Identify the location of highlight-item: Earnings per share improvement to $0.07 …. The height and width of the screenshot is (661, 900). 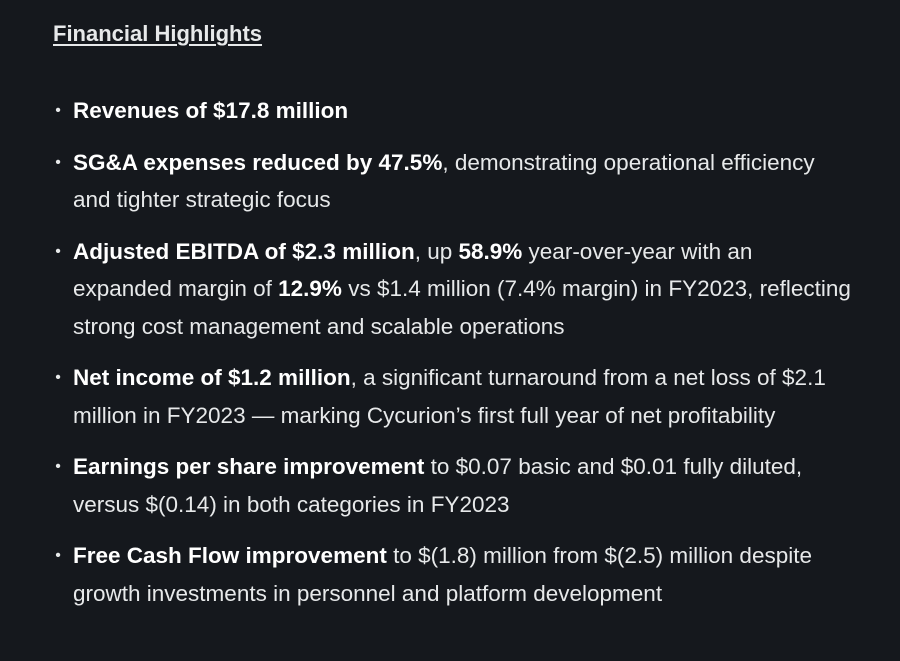
(453, 485).